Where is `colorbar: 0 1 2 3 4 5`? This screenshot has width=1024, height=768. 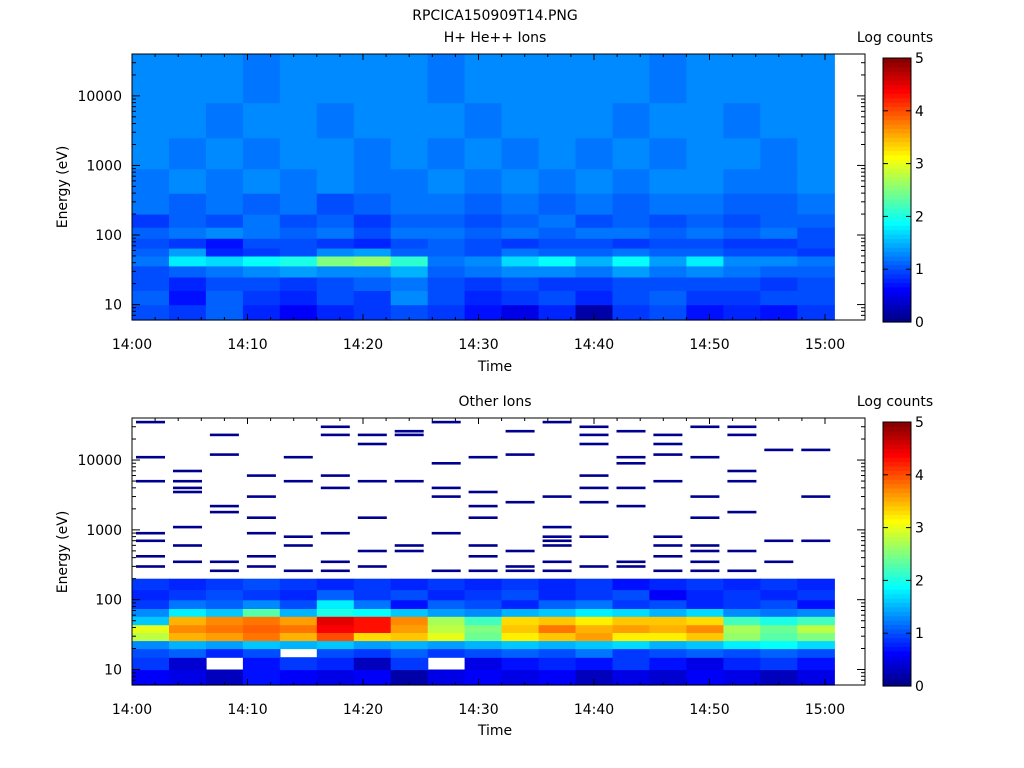 colorbar: 0 1 2 3 4 5 is located at coordinates (903, 555).